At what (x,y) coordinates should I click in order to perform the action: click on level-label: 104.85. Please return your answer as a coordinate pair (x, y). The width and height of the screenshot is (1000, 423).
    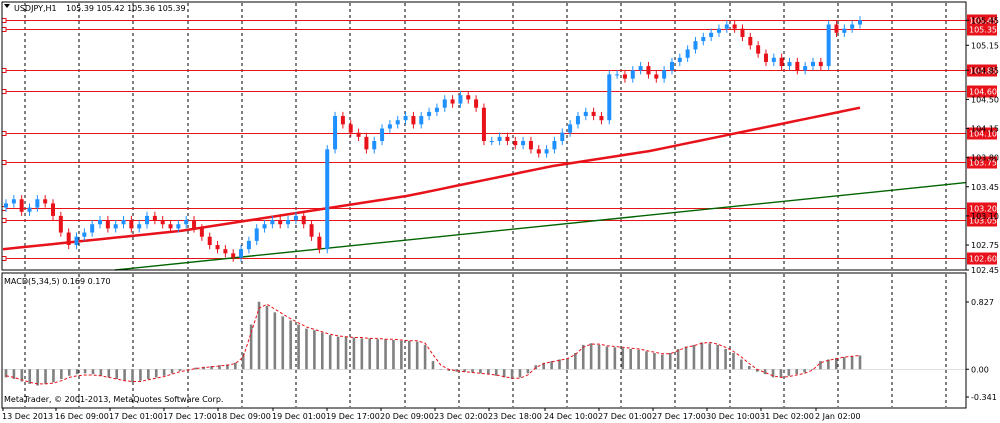
    Looking at the image, I should click on (983, 71).